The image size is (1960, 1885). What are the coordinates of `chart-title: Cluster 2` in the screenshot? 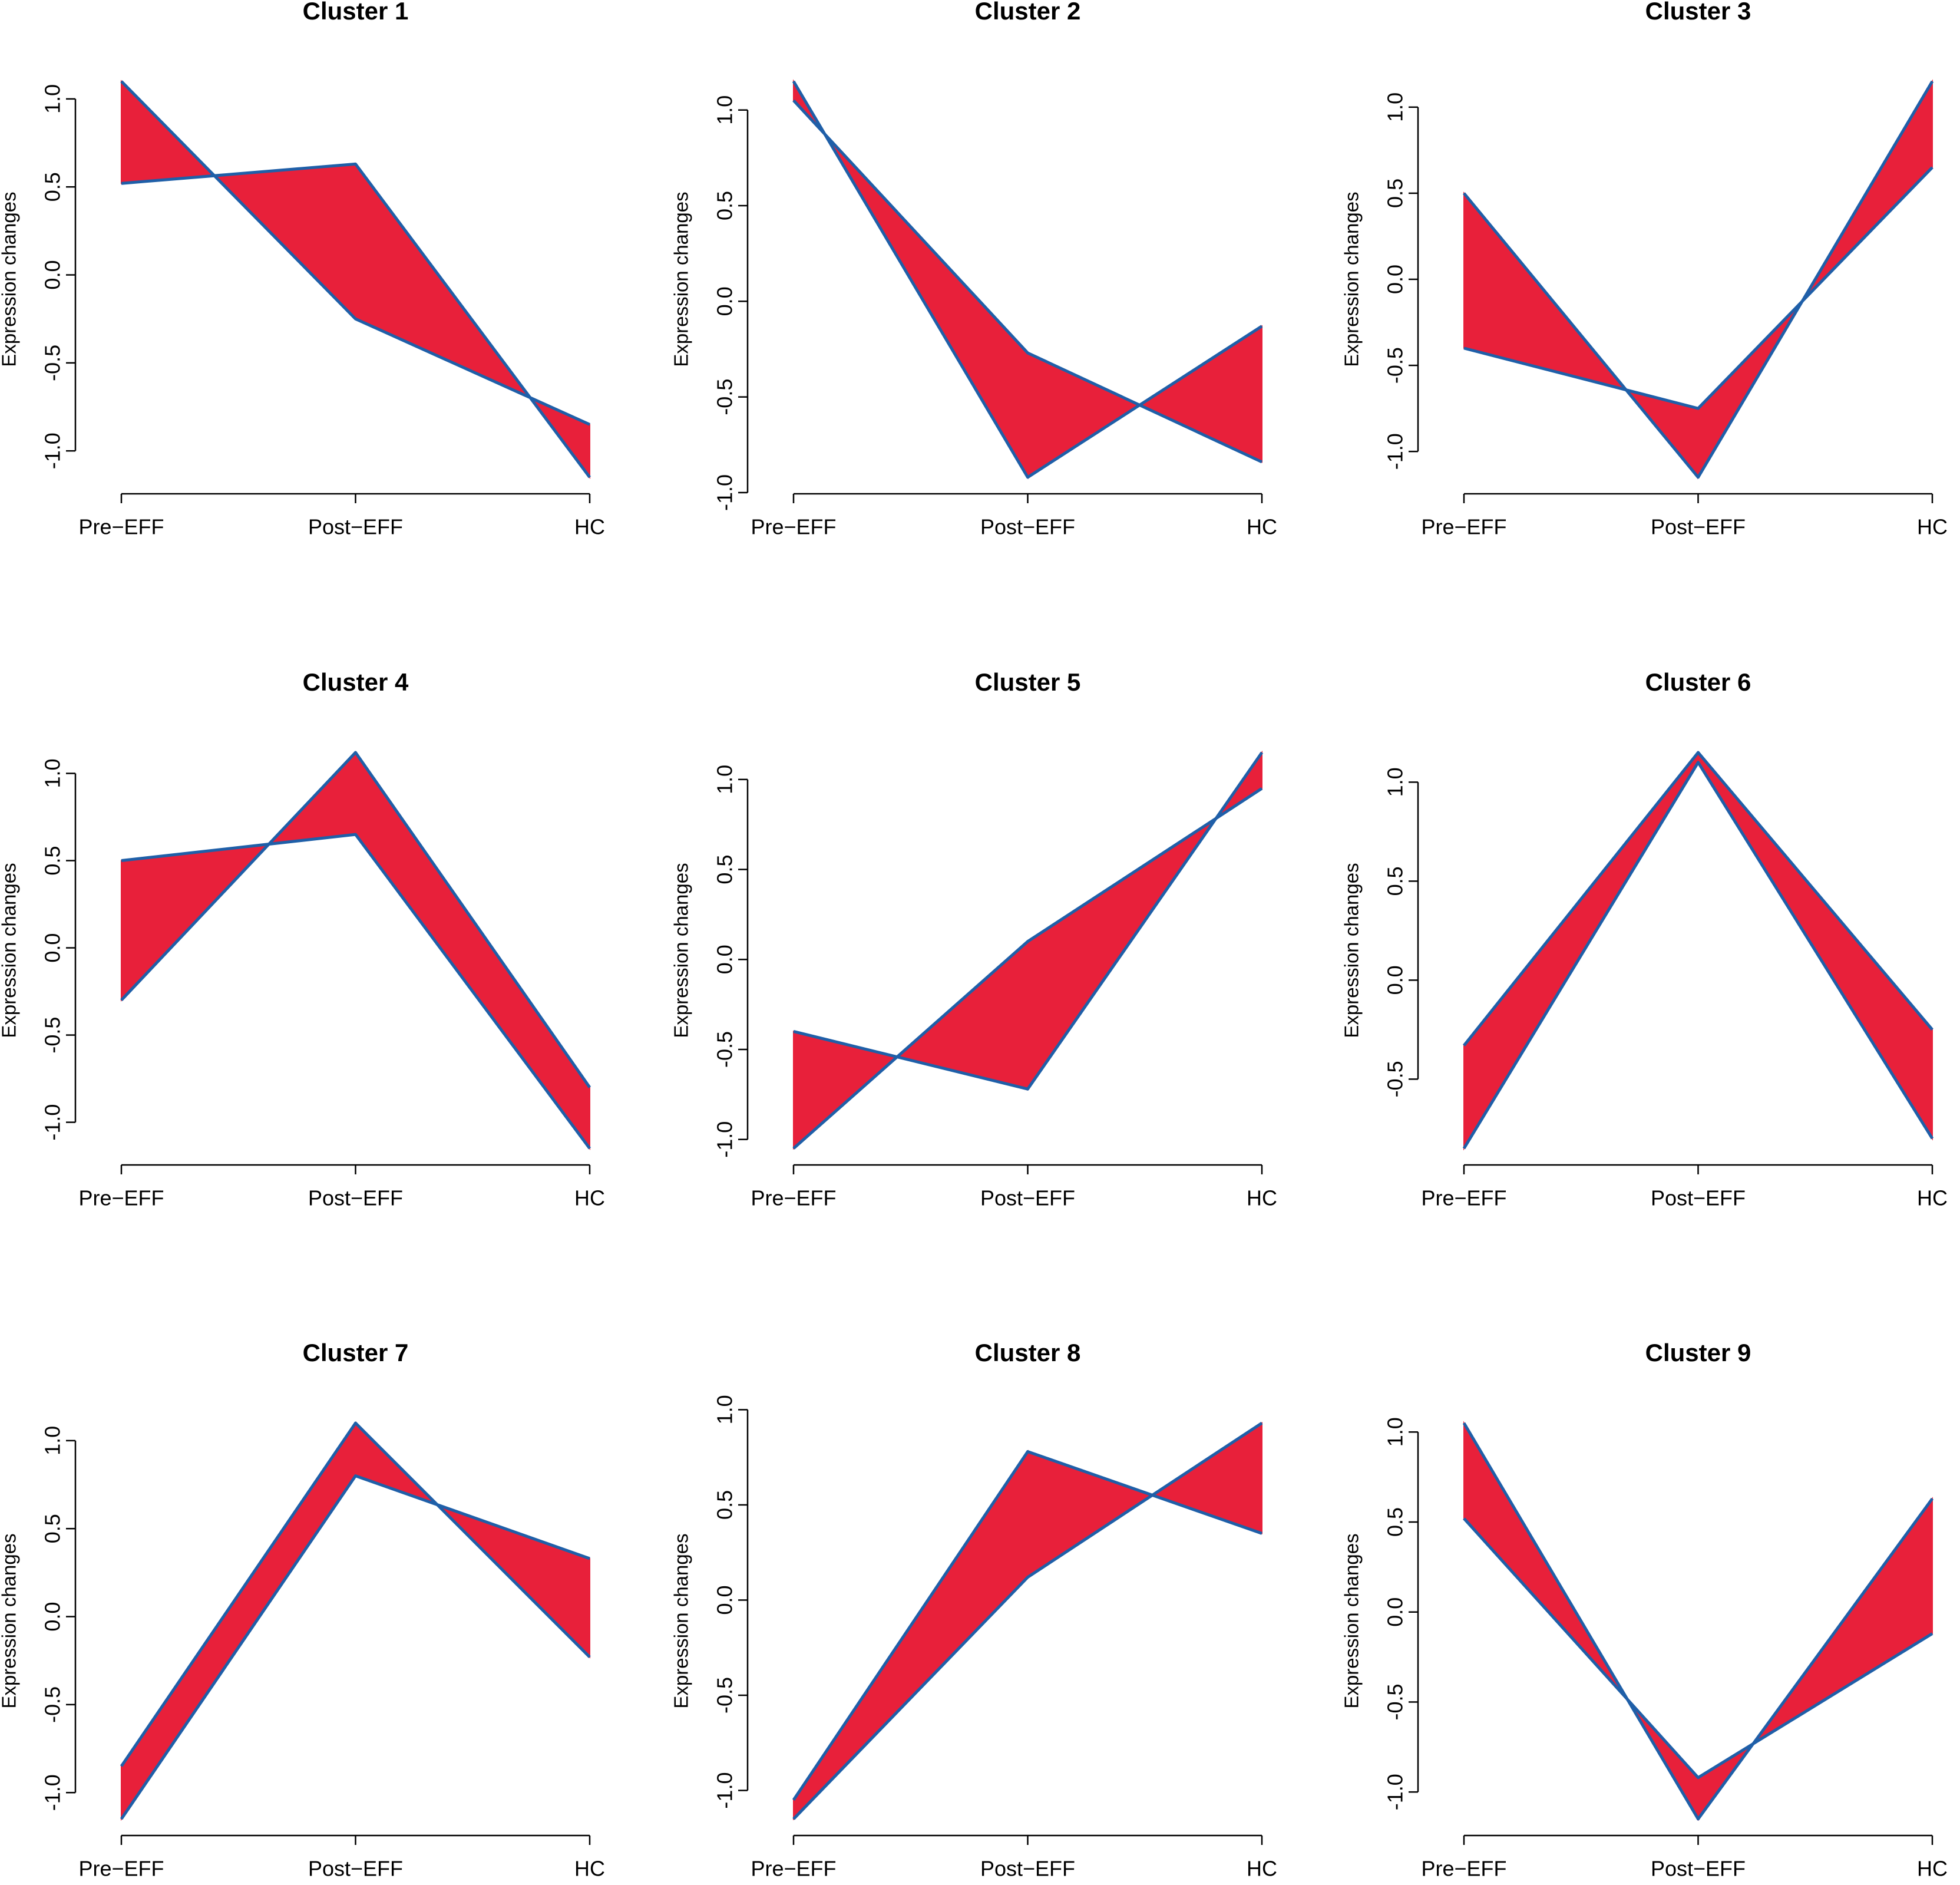 It's located at (1028, 12).